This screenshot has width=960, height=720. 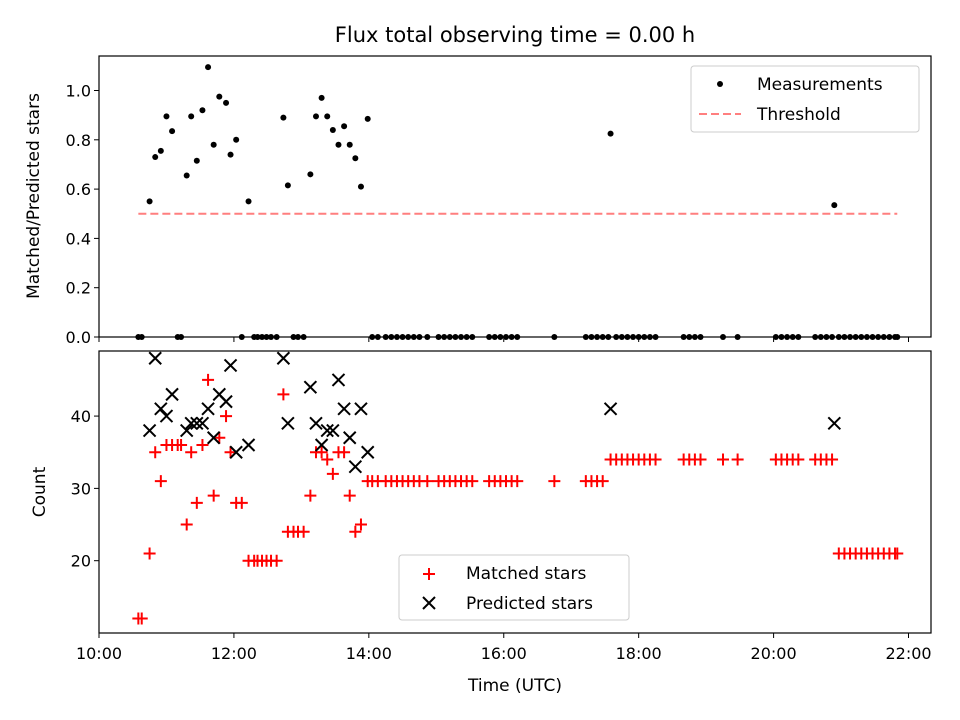 What do you see at coordinates (81, 416) in the screenshot?
I see `bottom-y-tick-label: 40` at bounding box center [81, 416].